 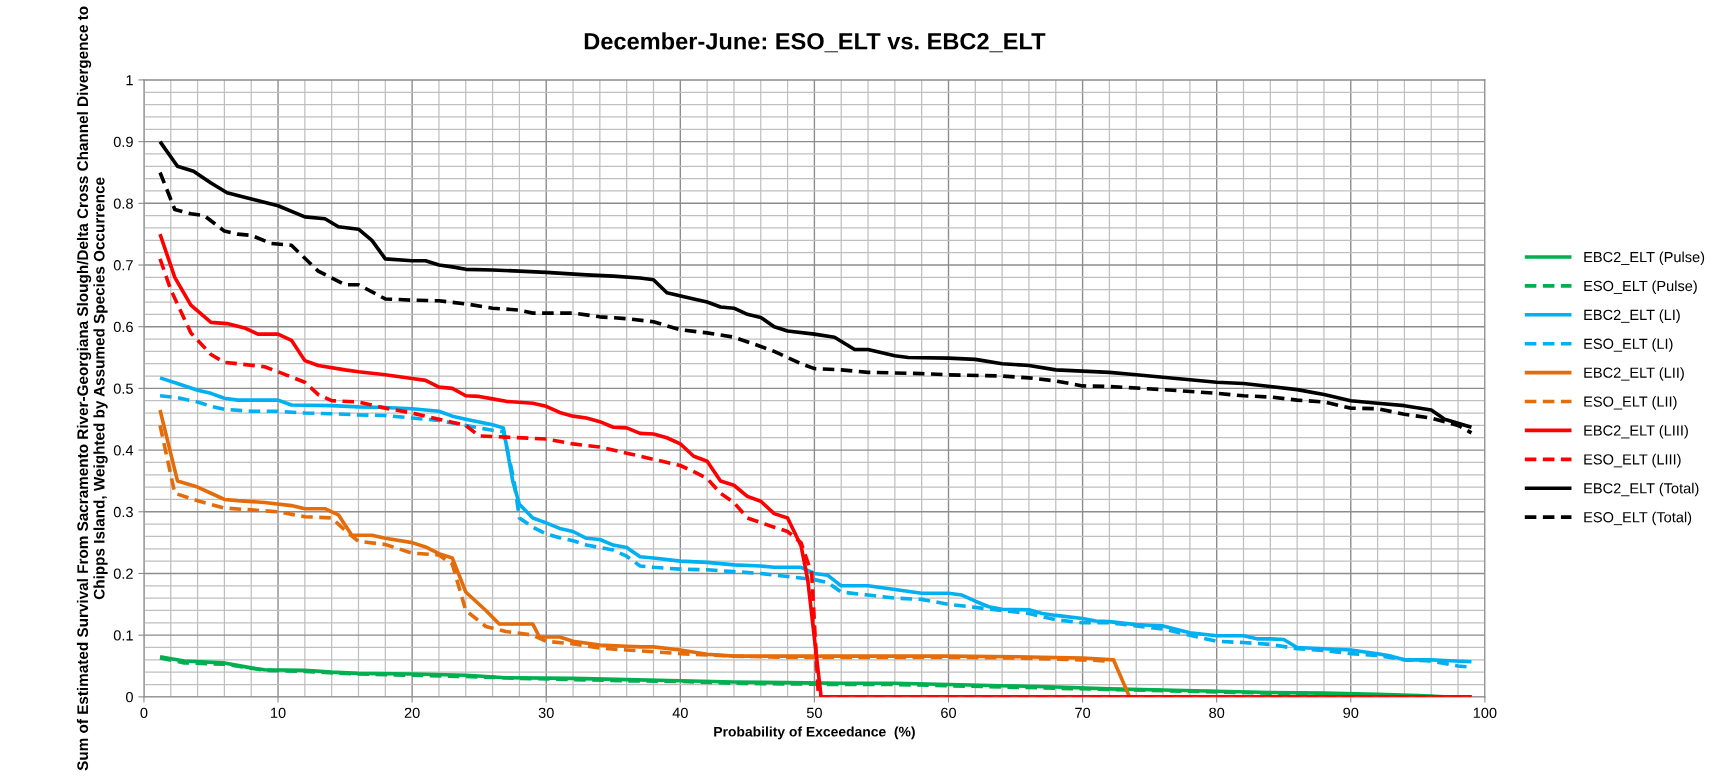 I want to click on y-axis-title: Sum of Estimated Survival From Sacramento River-Georgiana Slough/Delta Cross Channel Divergence to Chipps Island, Weighted by Assumed Species Occurrence, so click(x=92, y=388).